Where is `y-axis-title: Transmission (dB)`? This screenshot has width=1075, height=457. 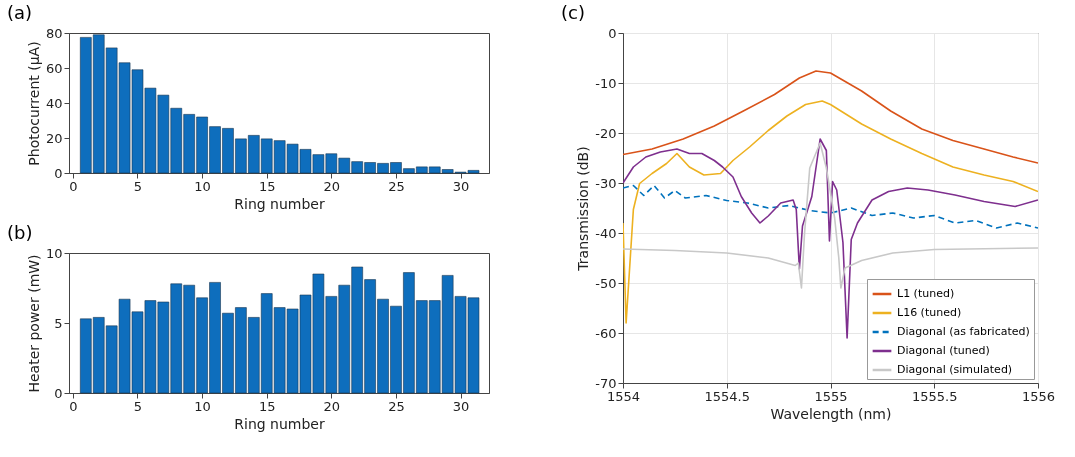
y-axis-title: Transmission (dB) is located at coordinates (583, 209).